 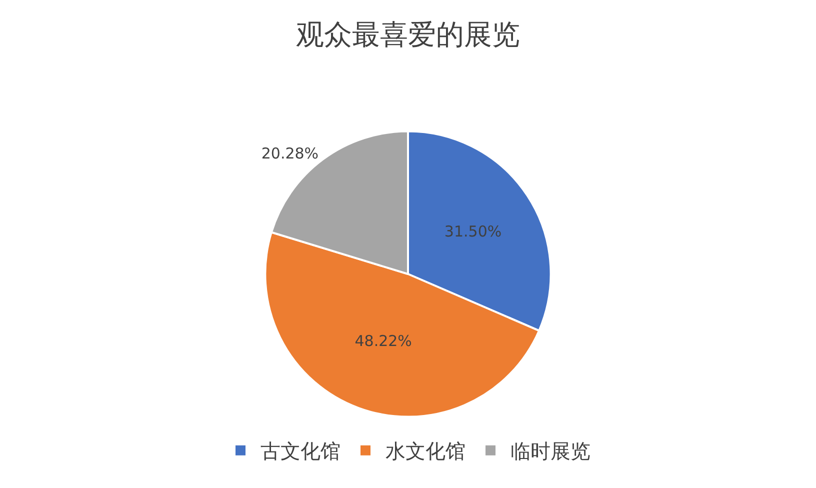 What do you see at coordinates (290, 153) in the screenshot?
I see `data-label: 20.28%` at bounding box center [290, 153].